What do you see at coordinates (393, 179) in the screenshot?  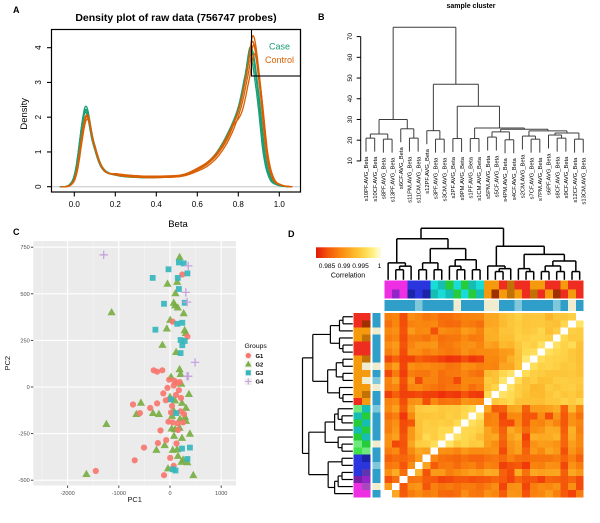 I see `svg-text: s13PF.AVG_Beta` at bounding box center [393, 179].